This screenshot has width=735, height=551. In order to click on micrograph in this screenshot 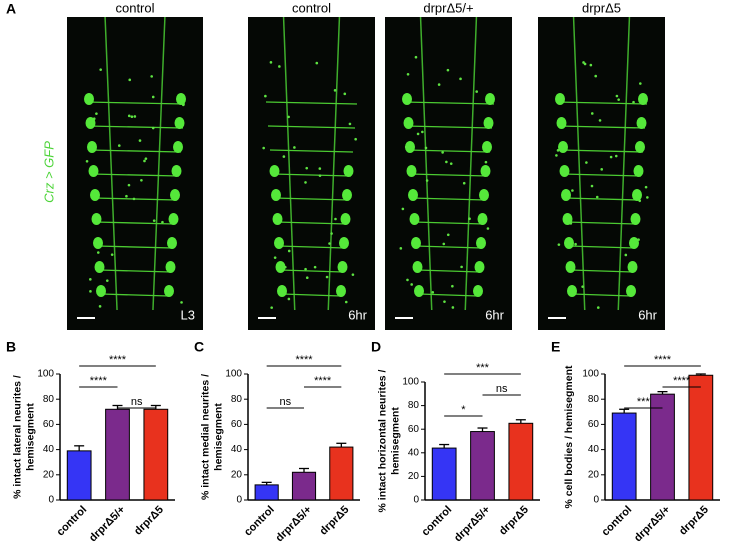, I will do `click(311, 173)`.